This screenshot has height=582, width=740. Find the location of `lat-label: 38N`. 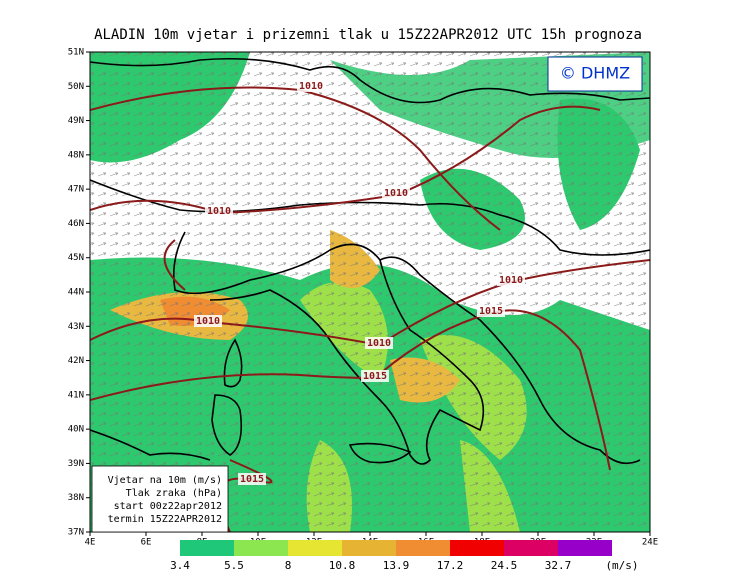

lat-label: 38N is located at coordinates (76, 498).